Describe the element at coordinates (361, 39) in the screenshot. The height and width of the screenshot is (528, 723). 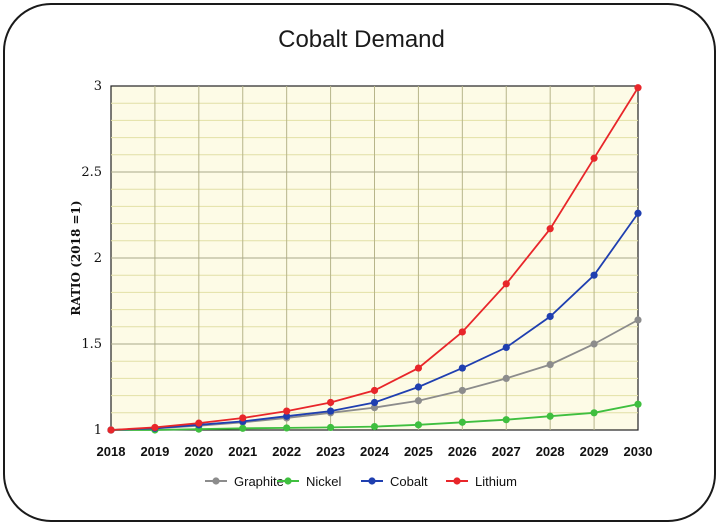
I see `chart-title: Cobalt Demand` at that location.